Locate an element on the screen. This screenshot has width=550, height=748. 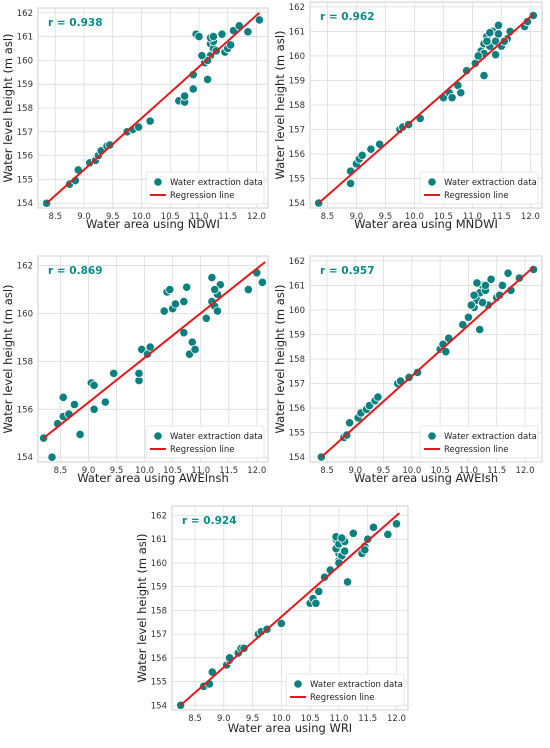
x-axis-label: Water area using AWEInsh is located at coordinates (153, 478).